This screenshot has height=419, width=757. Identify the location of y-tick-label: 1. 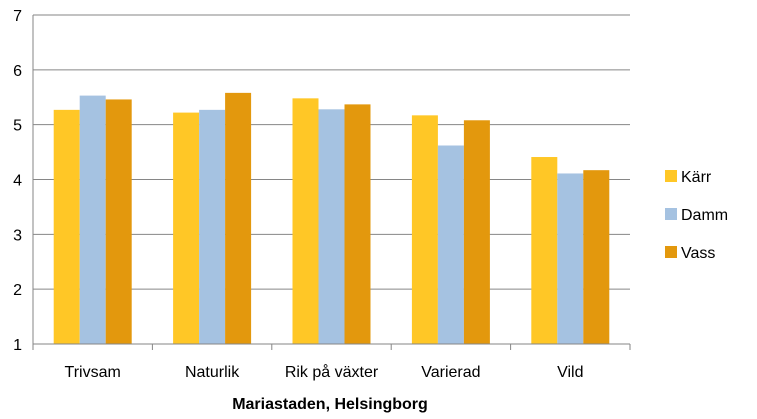
(17, 345).